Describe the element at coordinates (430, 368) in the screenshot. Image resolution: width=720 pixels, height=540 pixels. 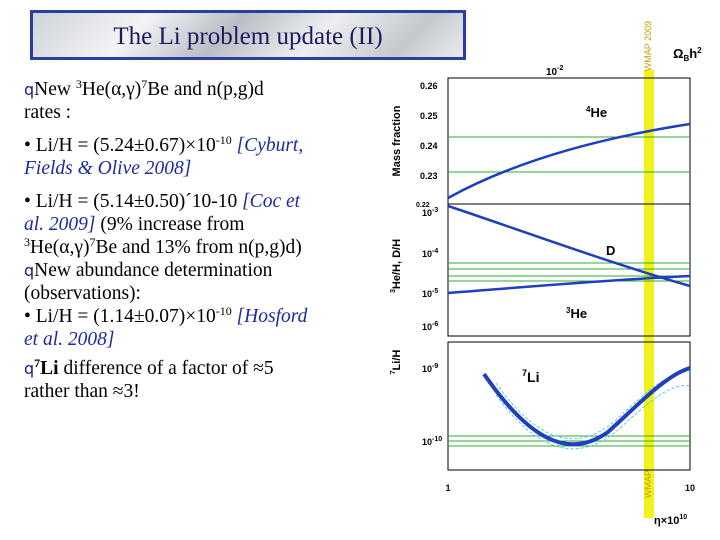
I see `panel3-tick: 10⁻⁹` at that location.